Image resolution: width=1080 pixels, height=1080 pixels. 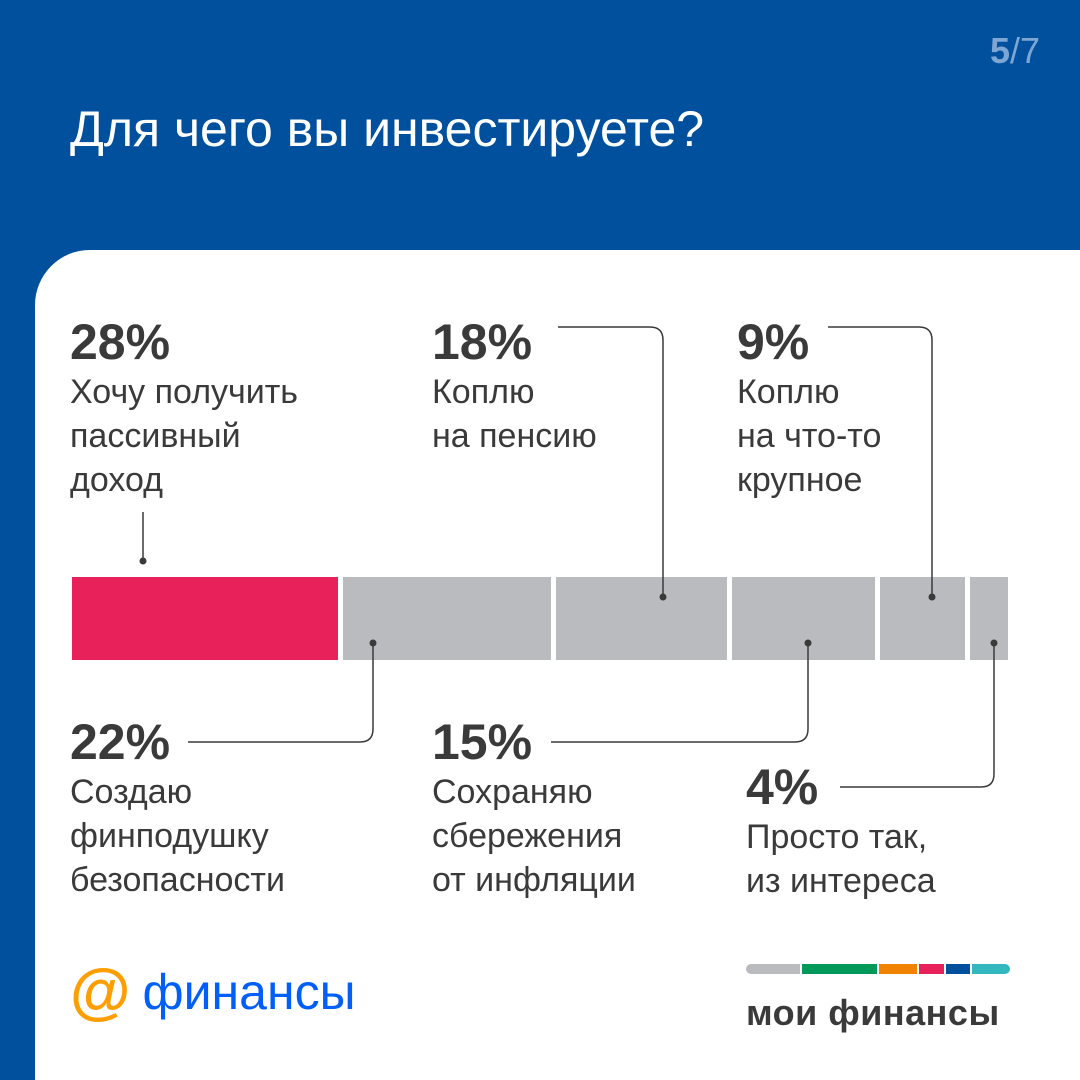 I want to click on label-for-fun: 4% Просто так, из интереса, so click(x=841, y=832).